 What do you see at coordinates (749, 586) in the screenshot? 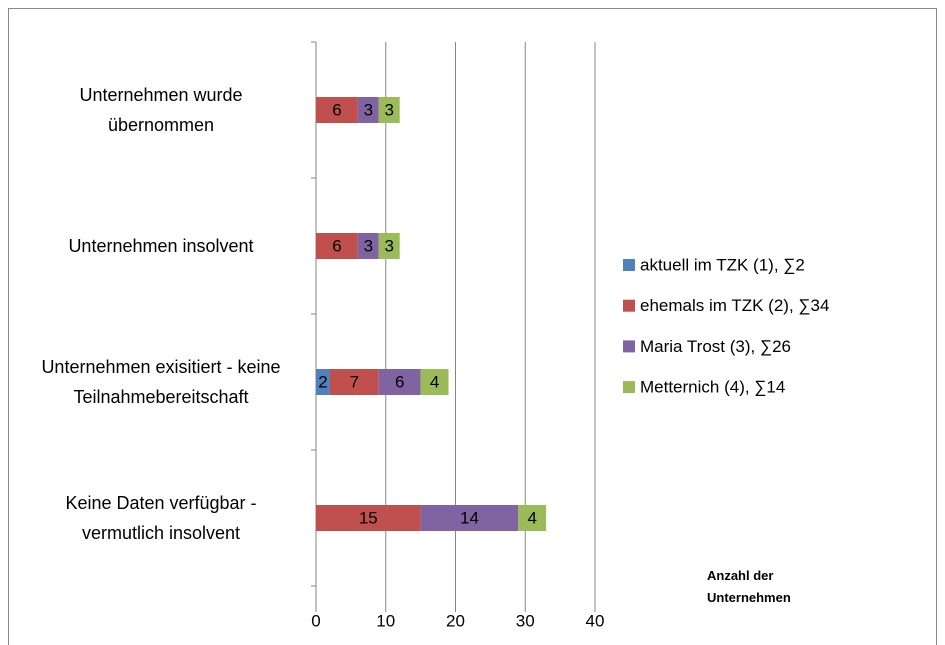
I see `x-axis-title: Anzahl der Unternehmen` at bounding box center [749, 586].